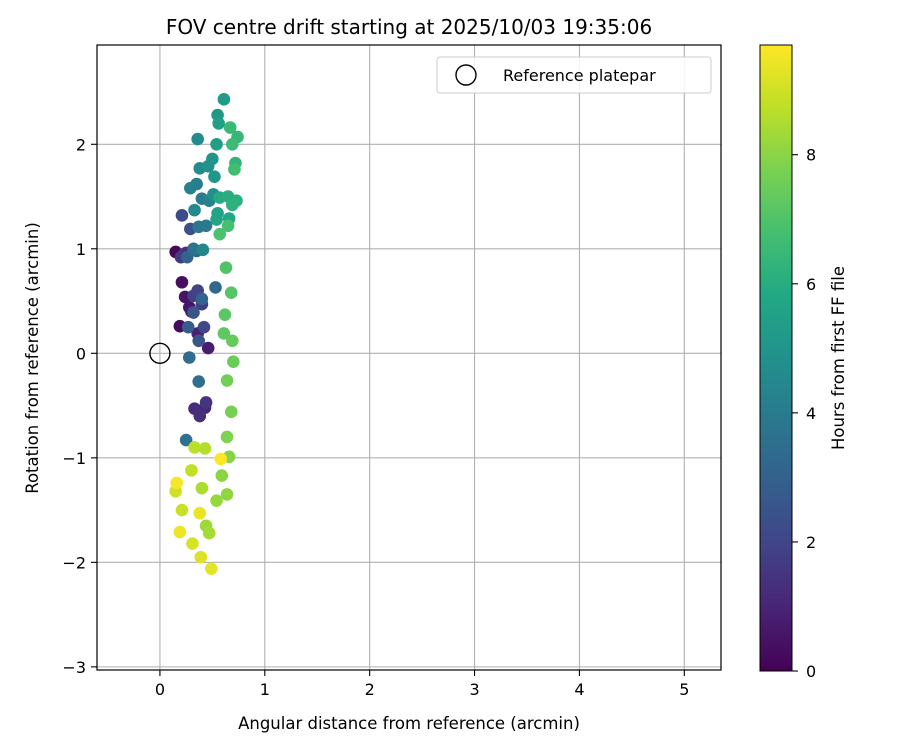  I want to click on colorbar-tick-label: 4, so click(811, 413).